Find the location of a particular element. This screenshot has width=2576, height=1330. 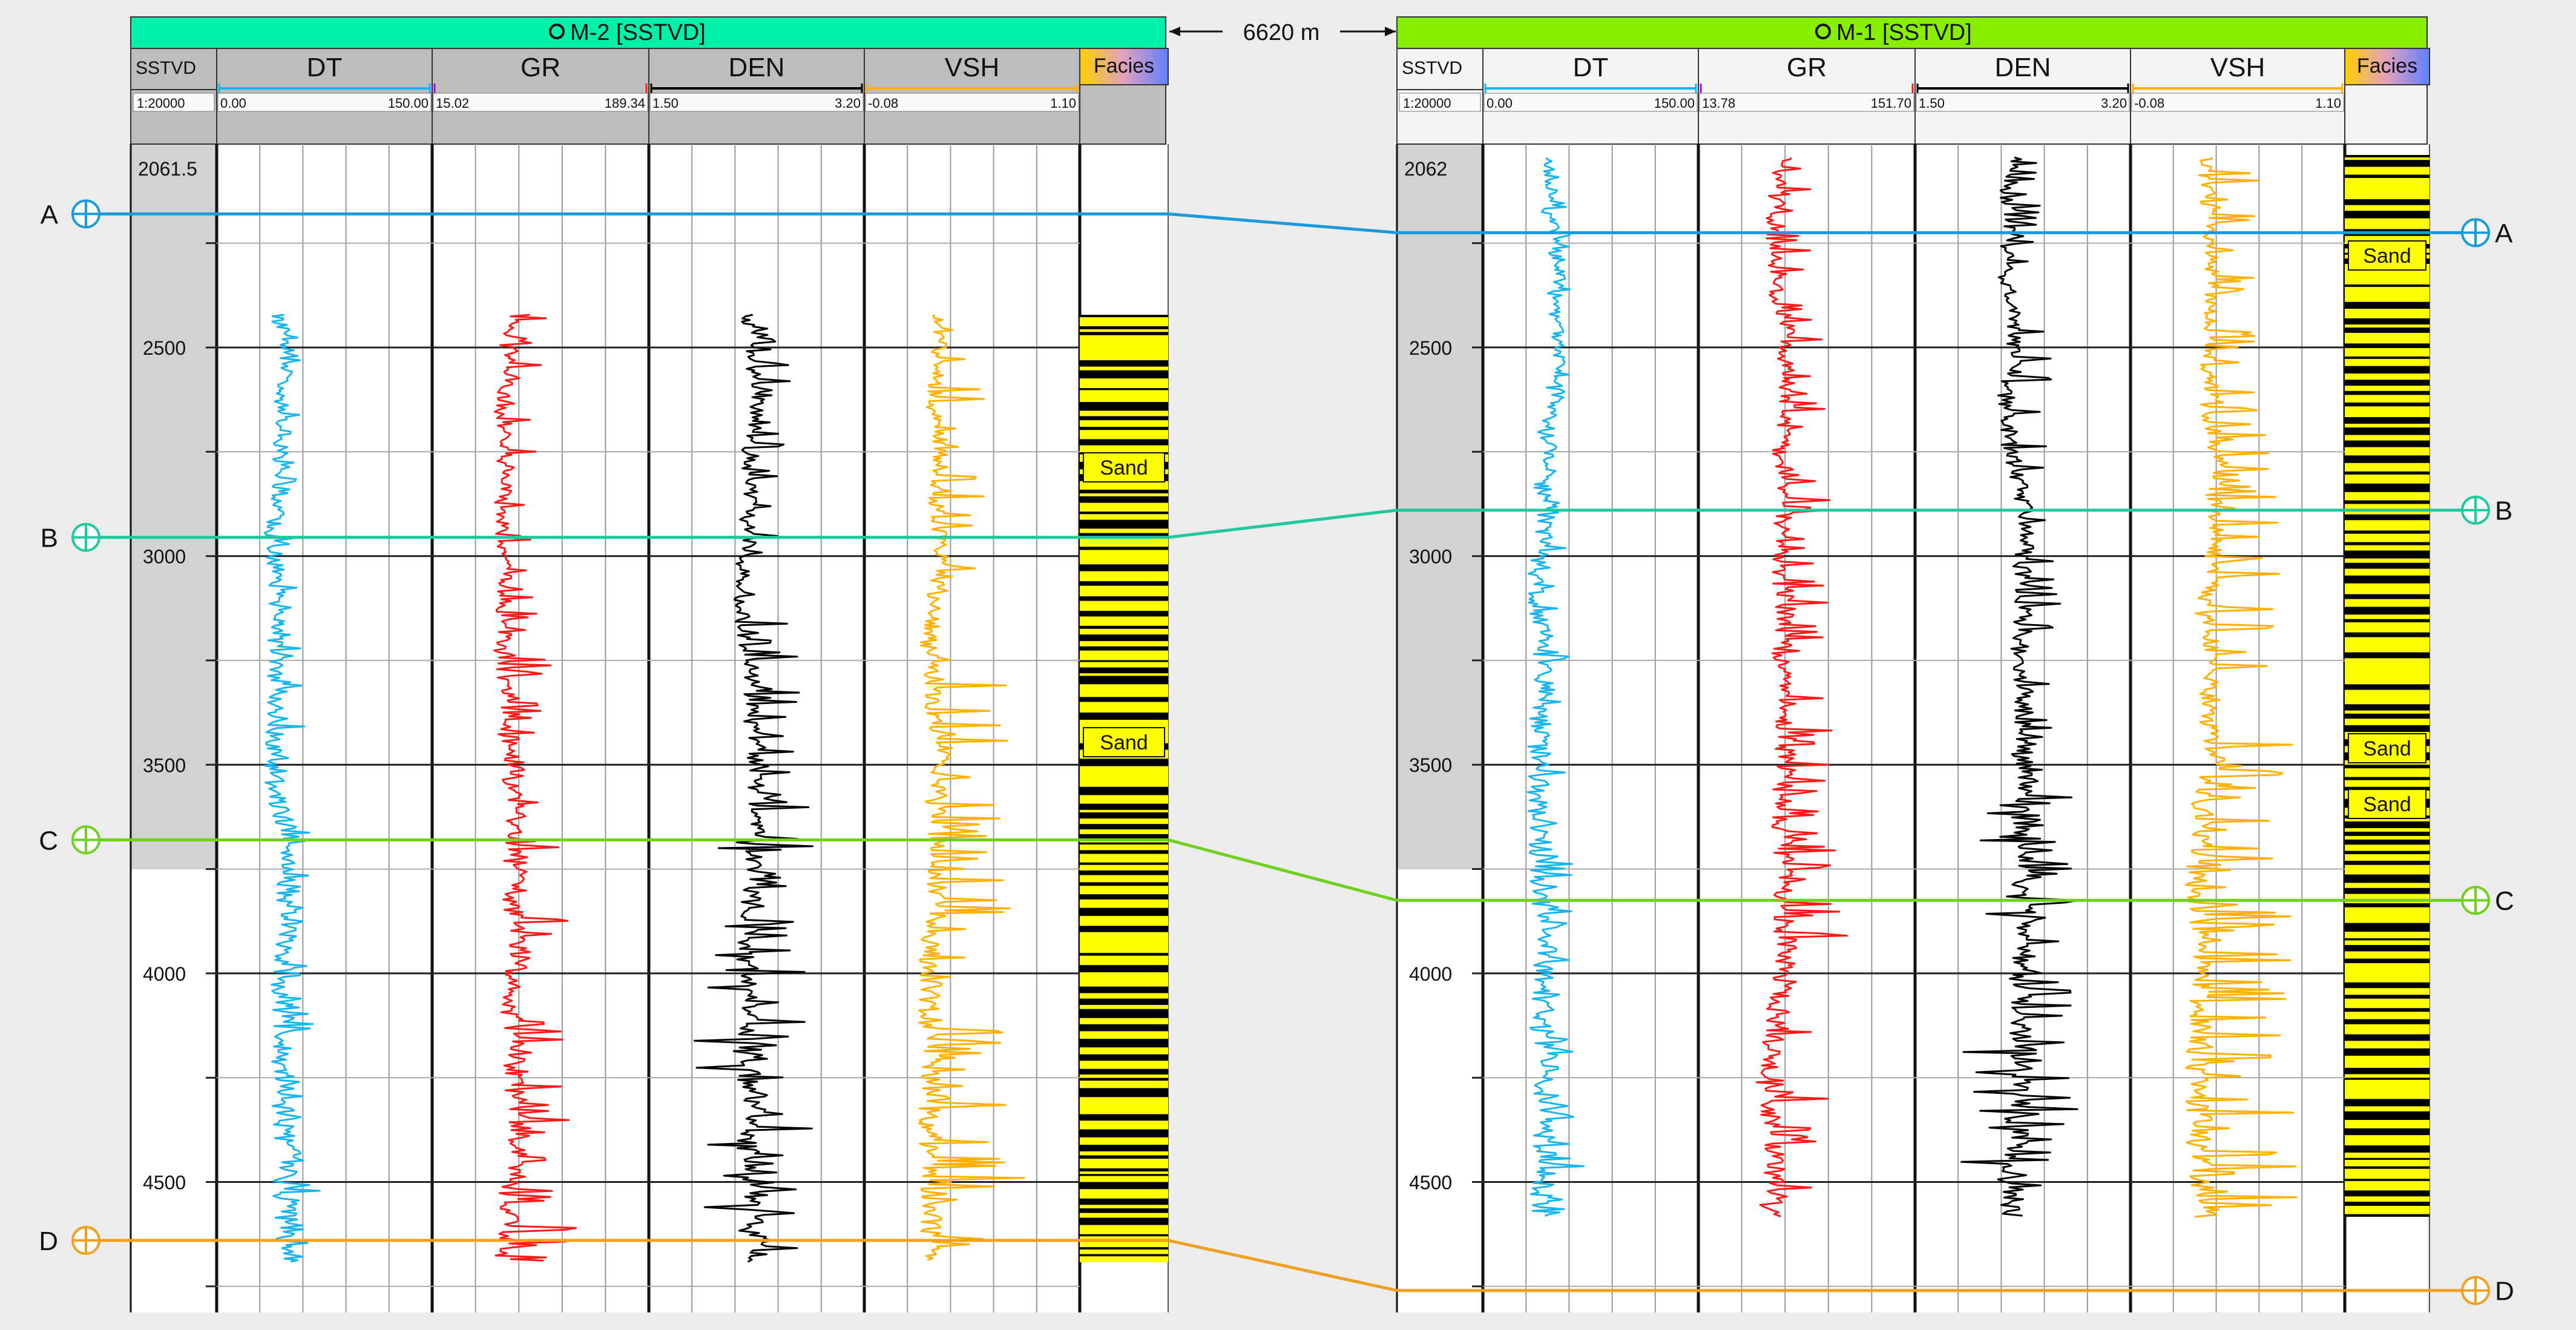

well-m1-title: M-1 [SSTVD] is located at coordinates (1904, 32).